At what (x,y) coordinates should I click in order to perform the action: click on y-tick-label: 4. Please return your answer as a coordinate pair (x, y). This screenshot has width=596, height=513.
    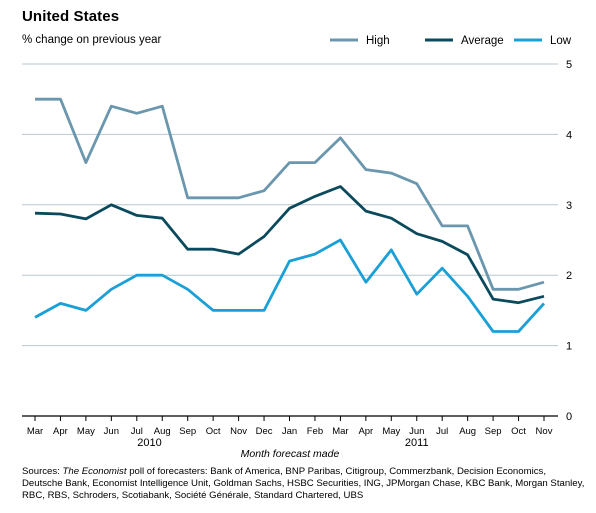
    Looking at the image, I should click on (569, 135).